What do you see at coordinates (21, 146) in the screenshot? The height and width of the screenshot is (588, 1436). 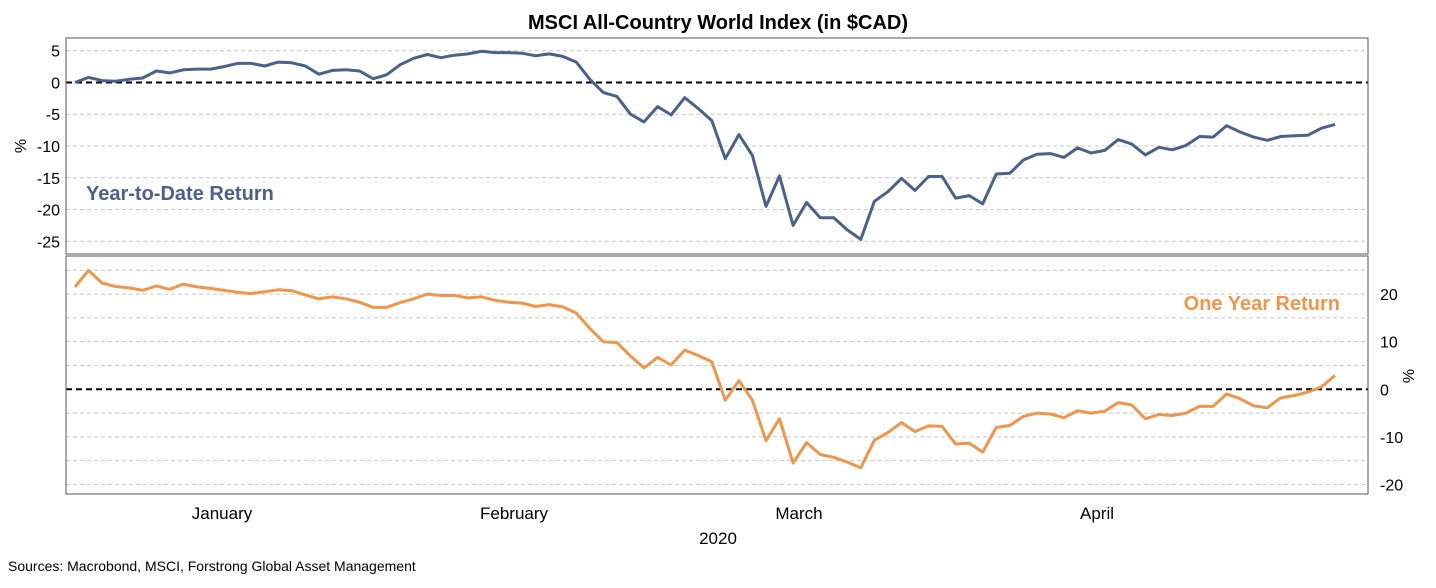 I see `ytd-y-axis-unit: %` at bounding box center [21, 146].